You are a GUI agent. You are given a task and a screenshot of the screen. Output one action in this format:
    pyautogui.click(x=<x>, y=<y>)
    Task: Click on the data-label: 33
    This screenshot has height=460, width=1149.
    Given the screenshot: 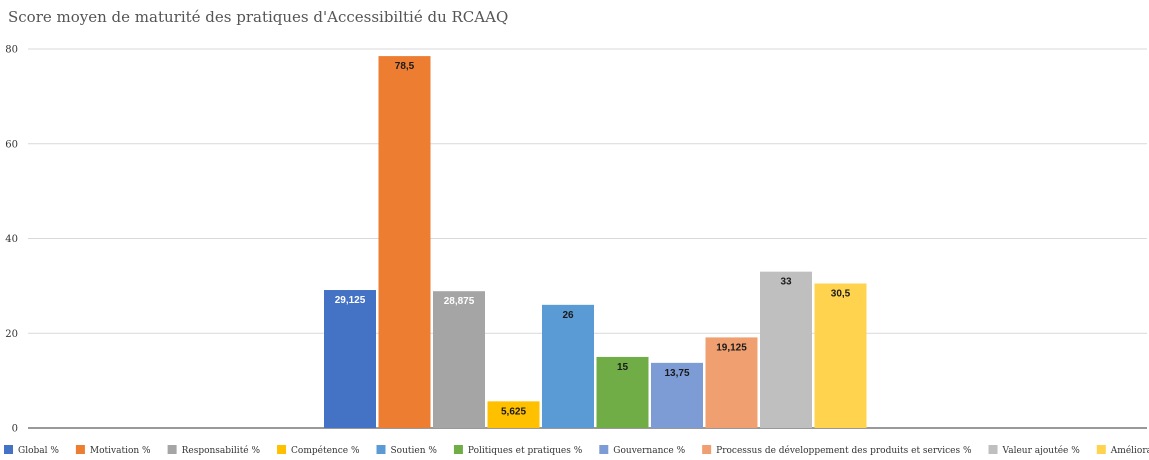 What is the action you would take?
    pyautogui.click(x=786, y=282)
    